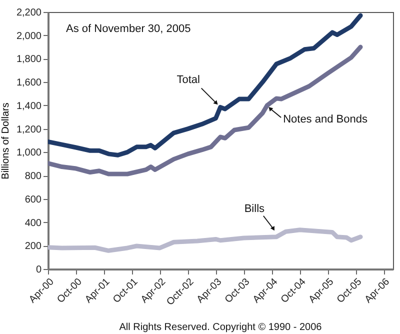  Describe the element at coordinates (128, 29) in the screenshot. I see `annotation: As of November 30, 2005` at that location.